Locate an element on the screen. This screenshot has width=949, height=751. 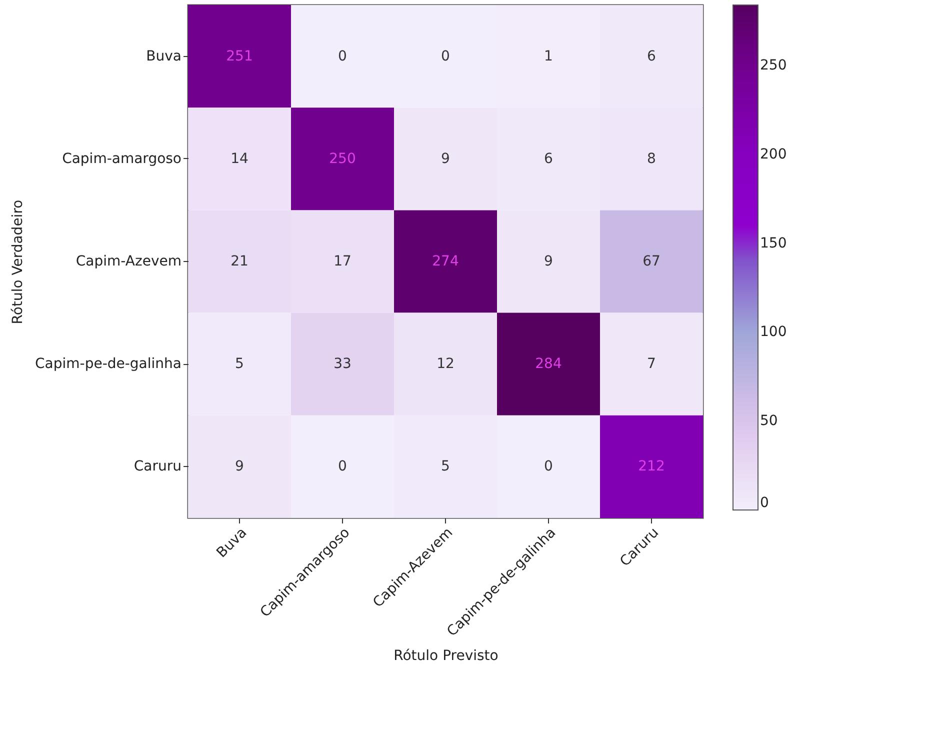
y-tick-label: Capim-amargoso is located at coordinates (122, 158).